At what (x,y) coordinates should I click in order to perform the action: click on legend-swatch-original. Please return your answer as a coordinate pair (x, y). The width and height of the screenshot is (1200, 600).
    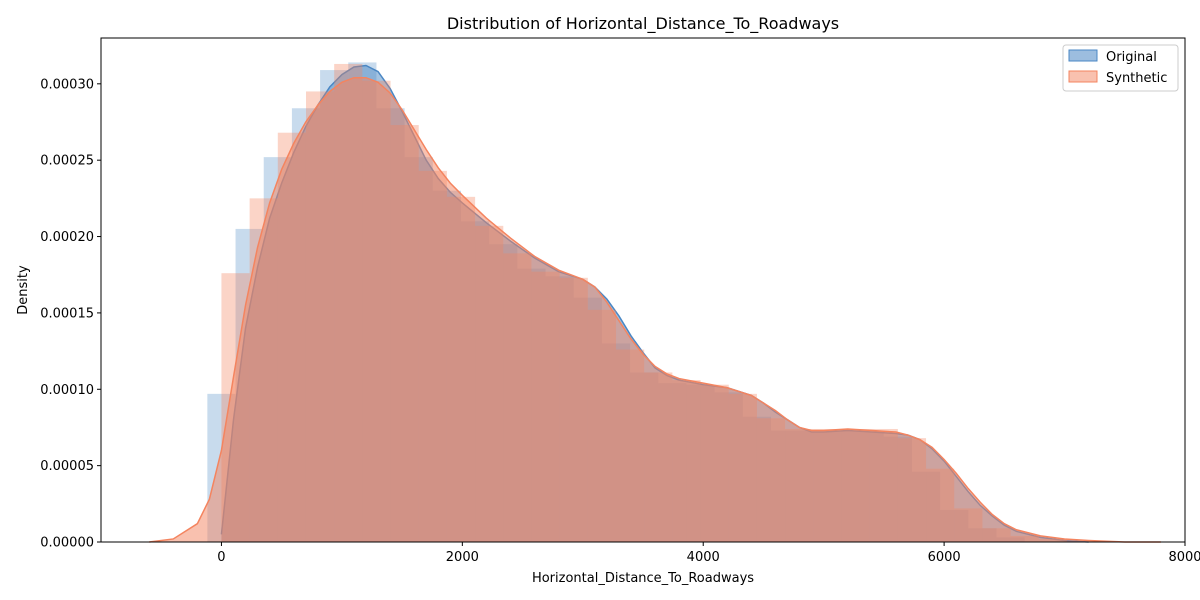
    Looking at the image, I should click on (1083, 55).